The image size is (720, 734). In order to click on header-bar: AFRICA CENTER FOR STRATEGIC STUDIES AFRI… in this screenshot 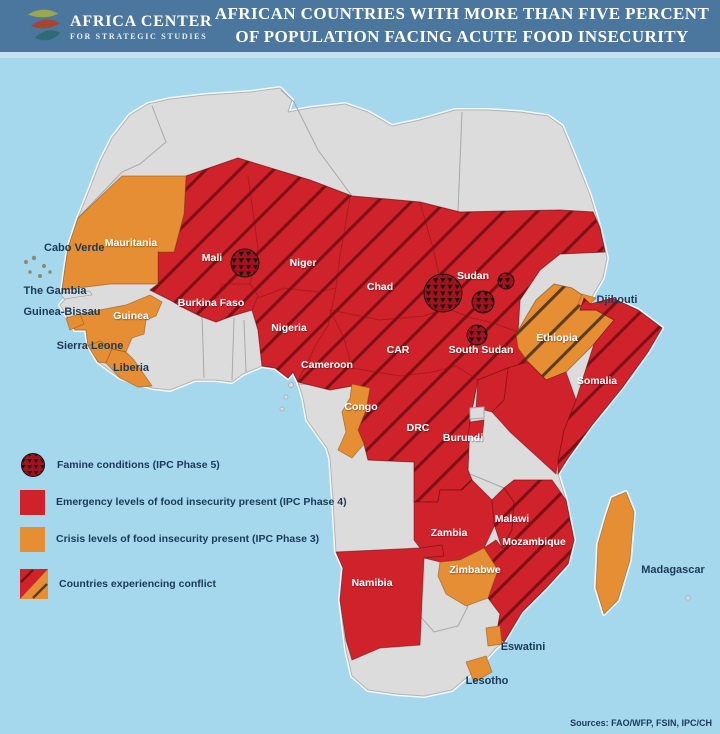, I will do `click(360, 26)`.